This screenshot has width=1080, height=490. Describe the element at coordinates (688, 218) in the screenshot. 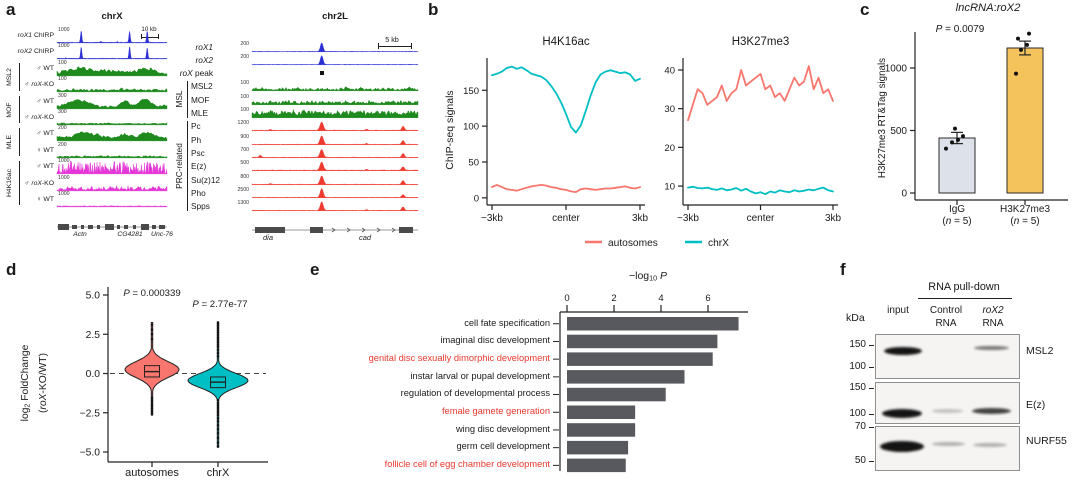

I see `axis-text: −3kb` at that location.